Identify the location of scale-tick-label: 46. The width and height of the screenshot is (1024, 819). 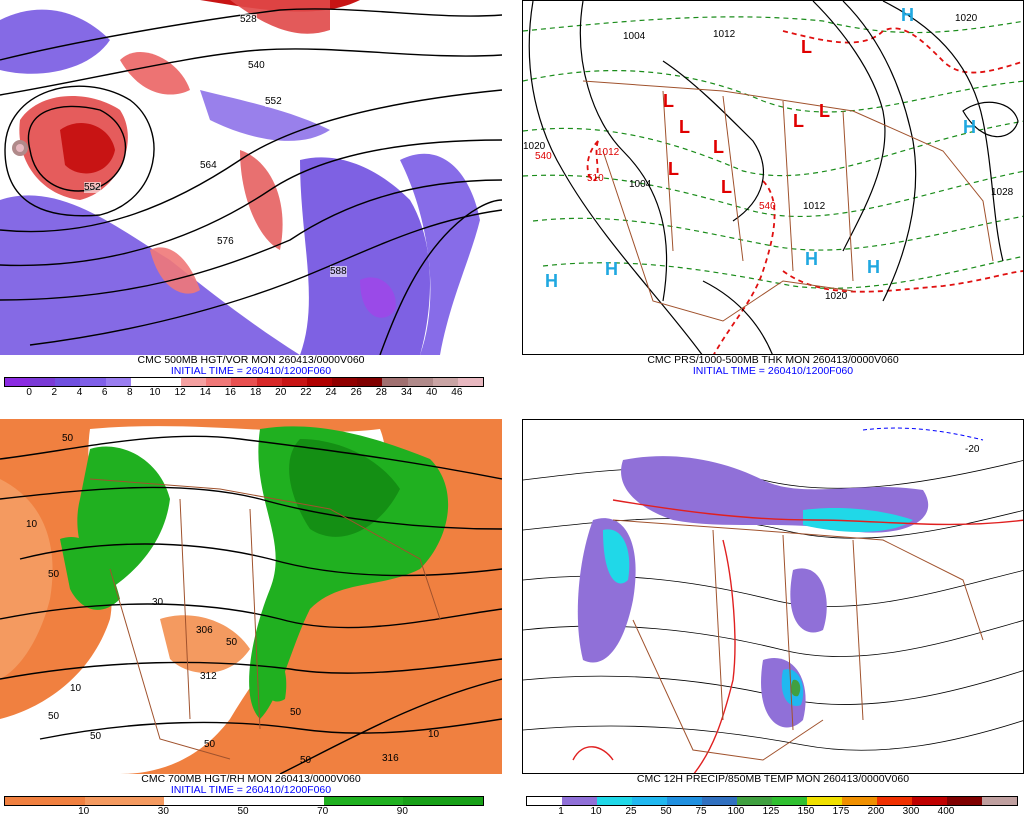
(457, 392).